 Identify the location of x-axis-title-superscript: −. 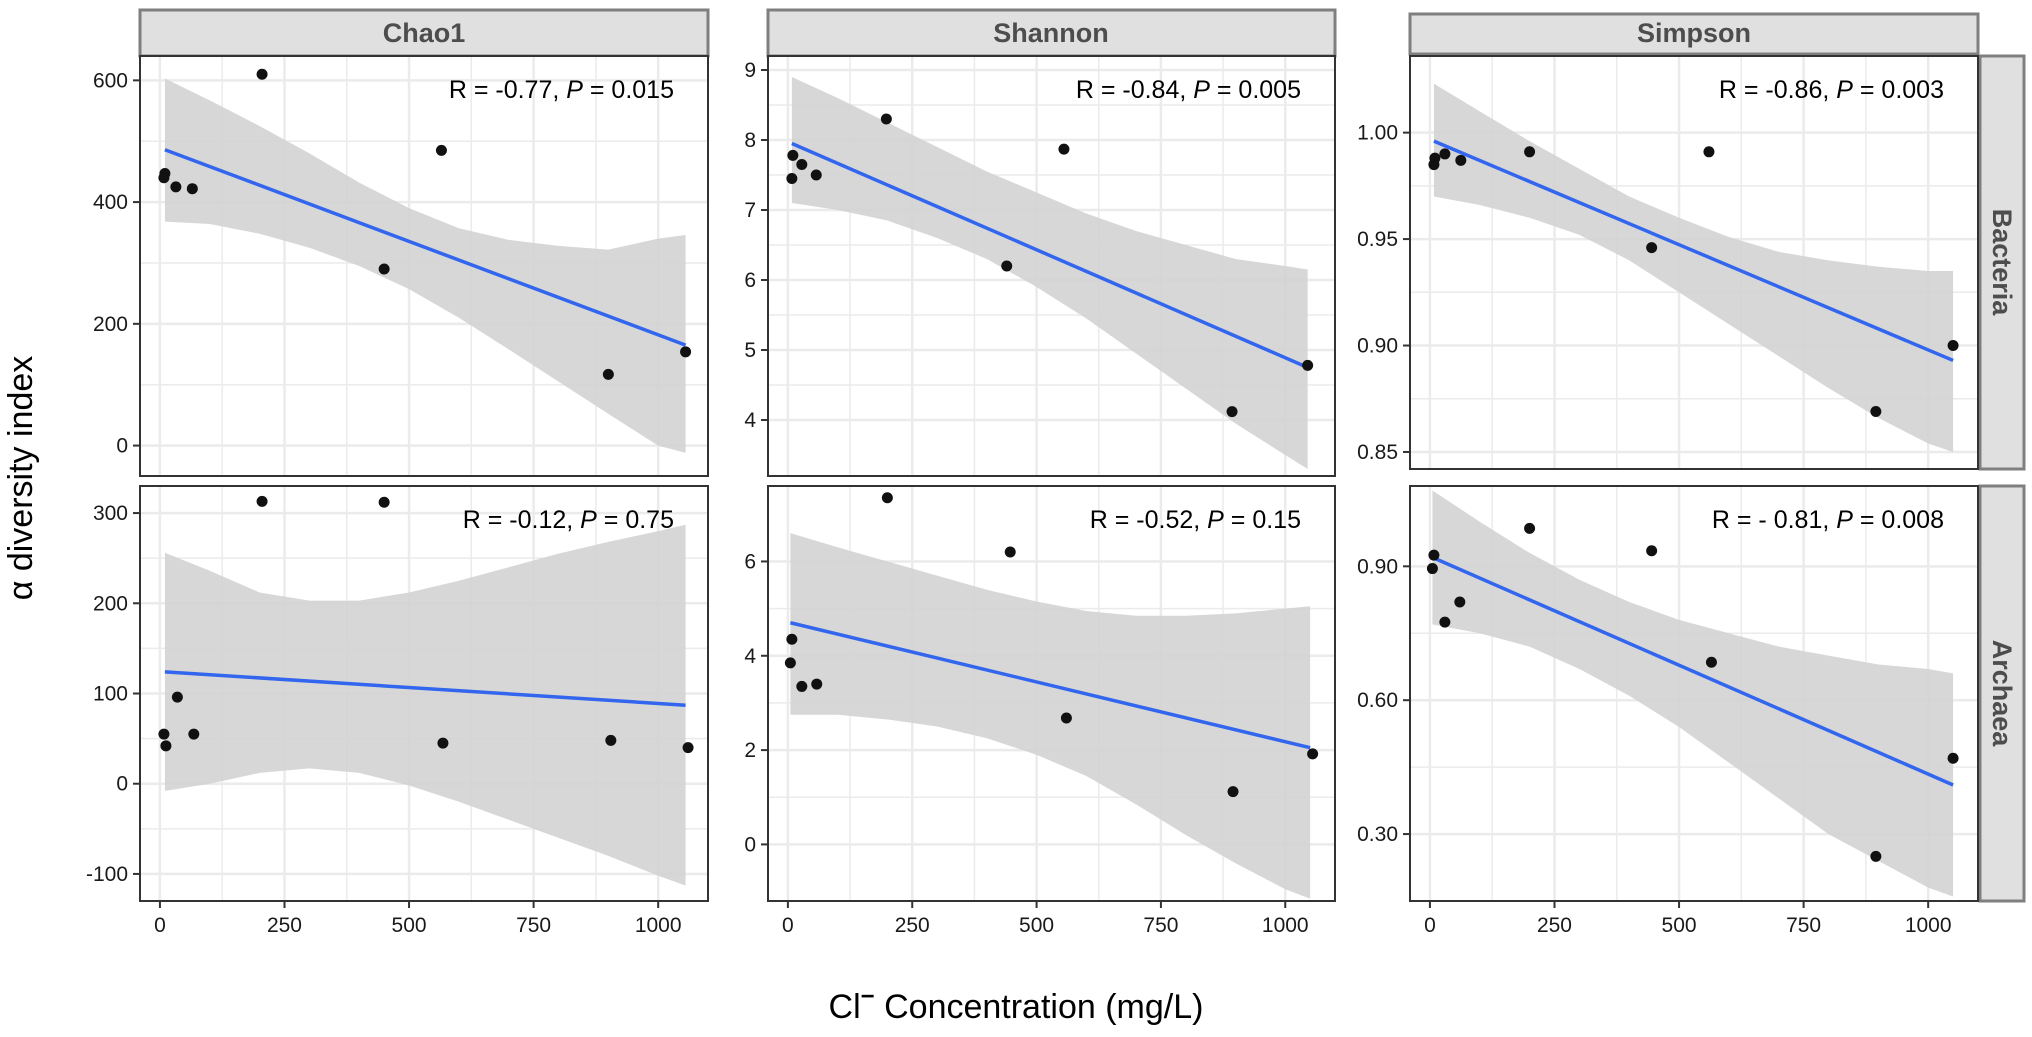
(868, 996).